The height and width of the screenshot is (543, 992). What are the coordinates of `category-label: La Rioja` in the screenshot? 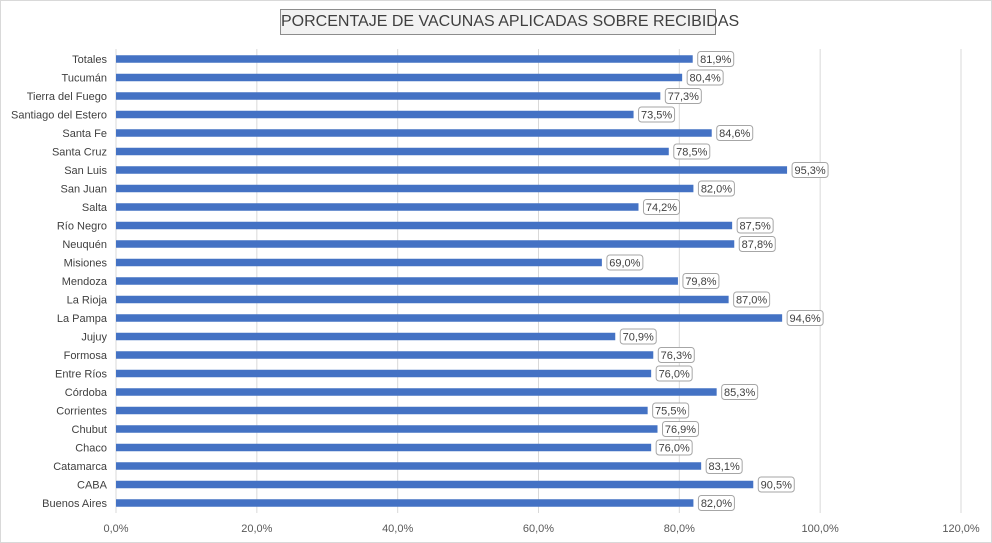 It's located at (87, 301).